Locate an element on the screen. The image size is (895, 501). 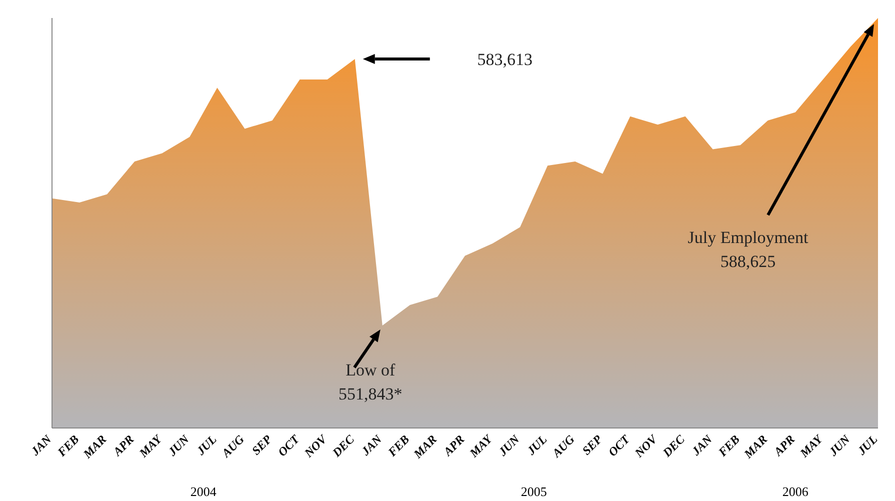
annotation: 583,613 is located at coordinates (504, 59).